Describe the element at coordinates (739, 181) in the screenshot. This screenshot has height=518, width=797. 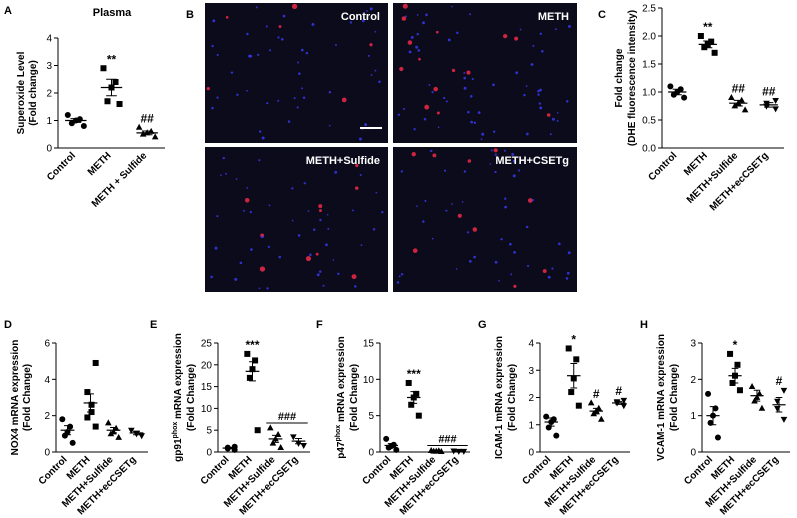
I see `x-tick-label: METH+ecCSETg` at that location.